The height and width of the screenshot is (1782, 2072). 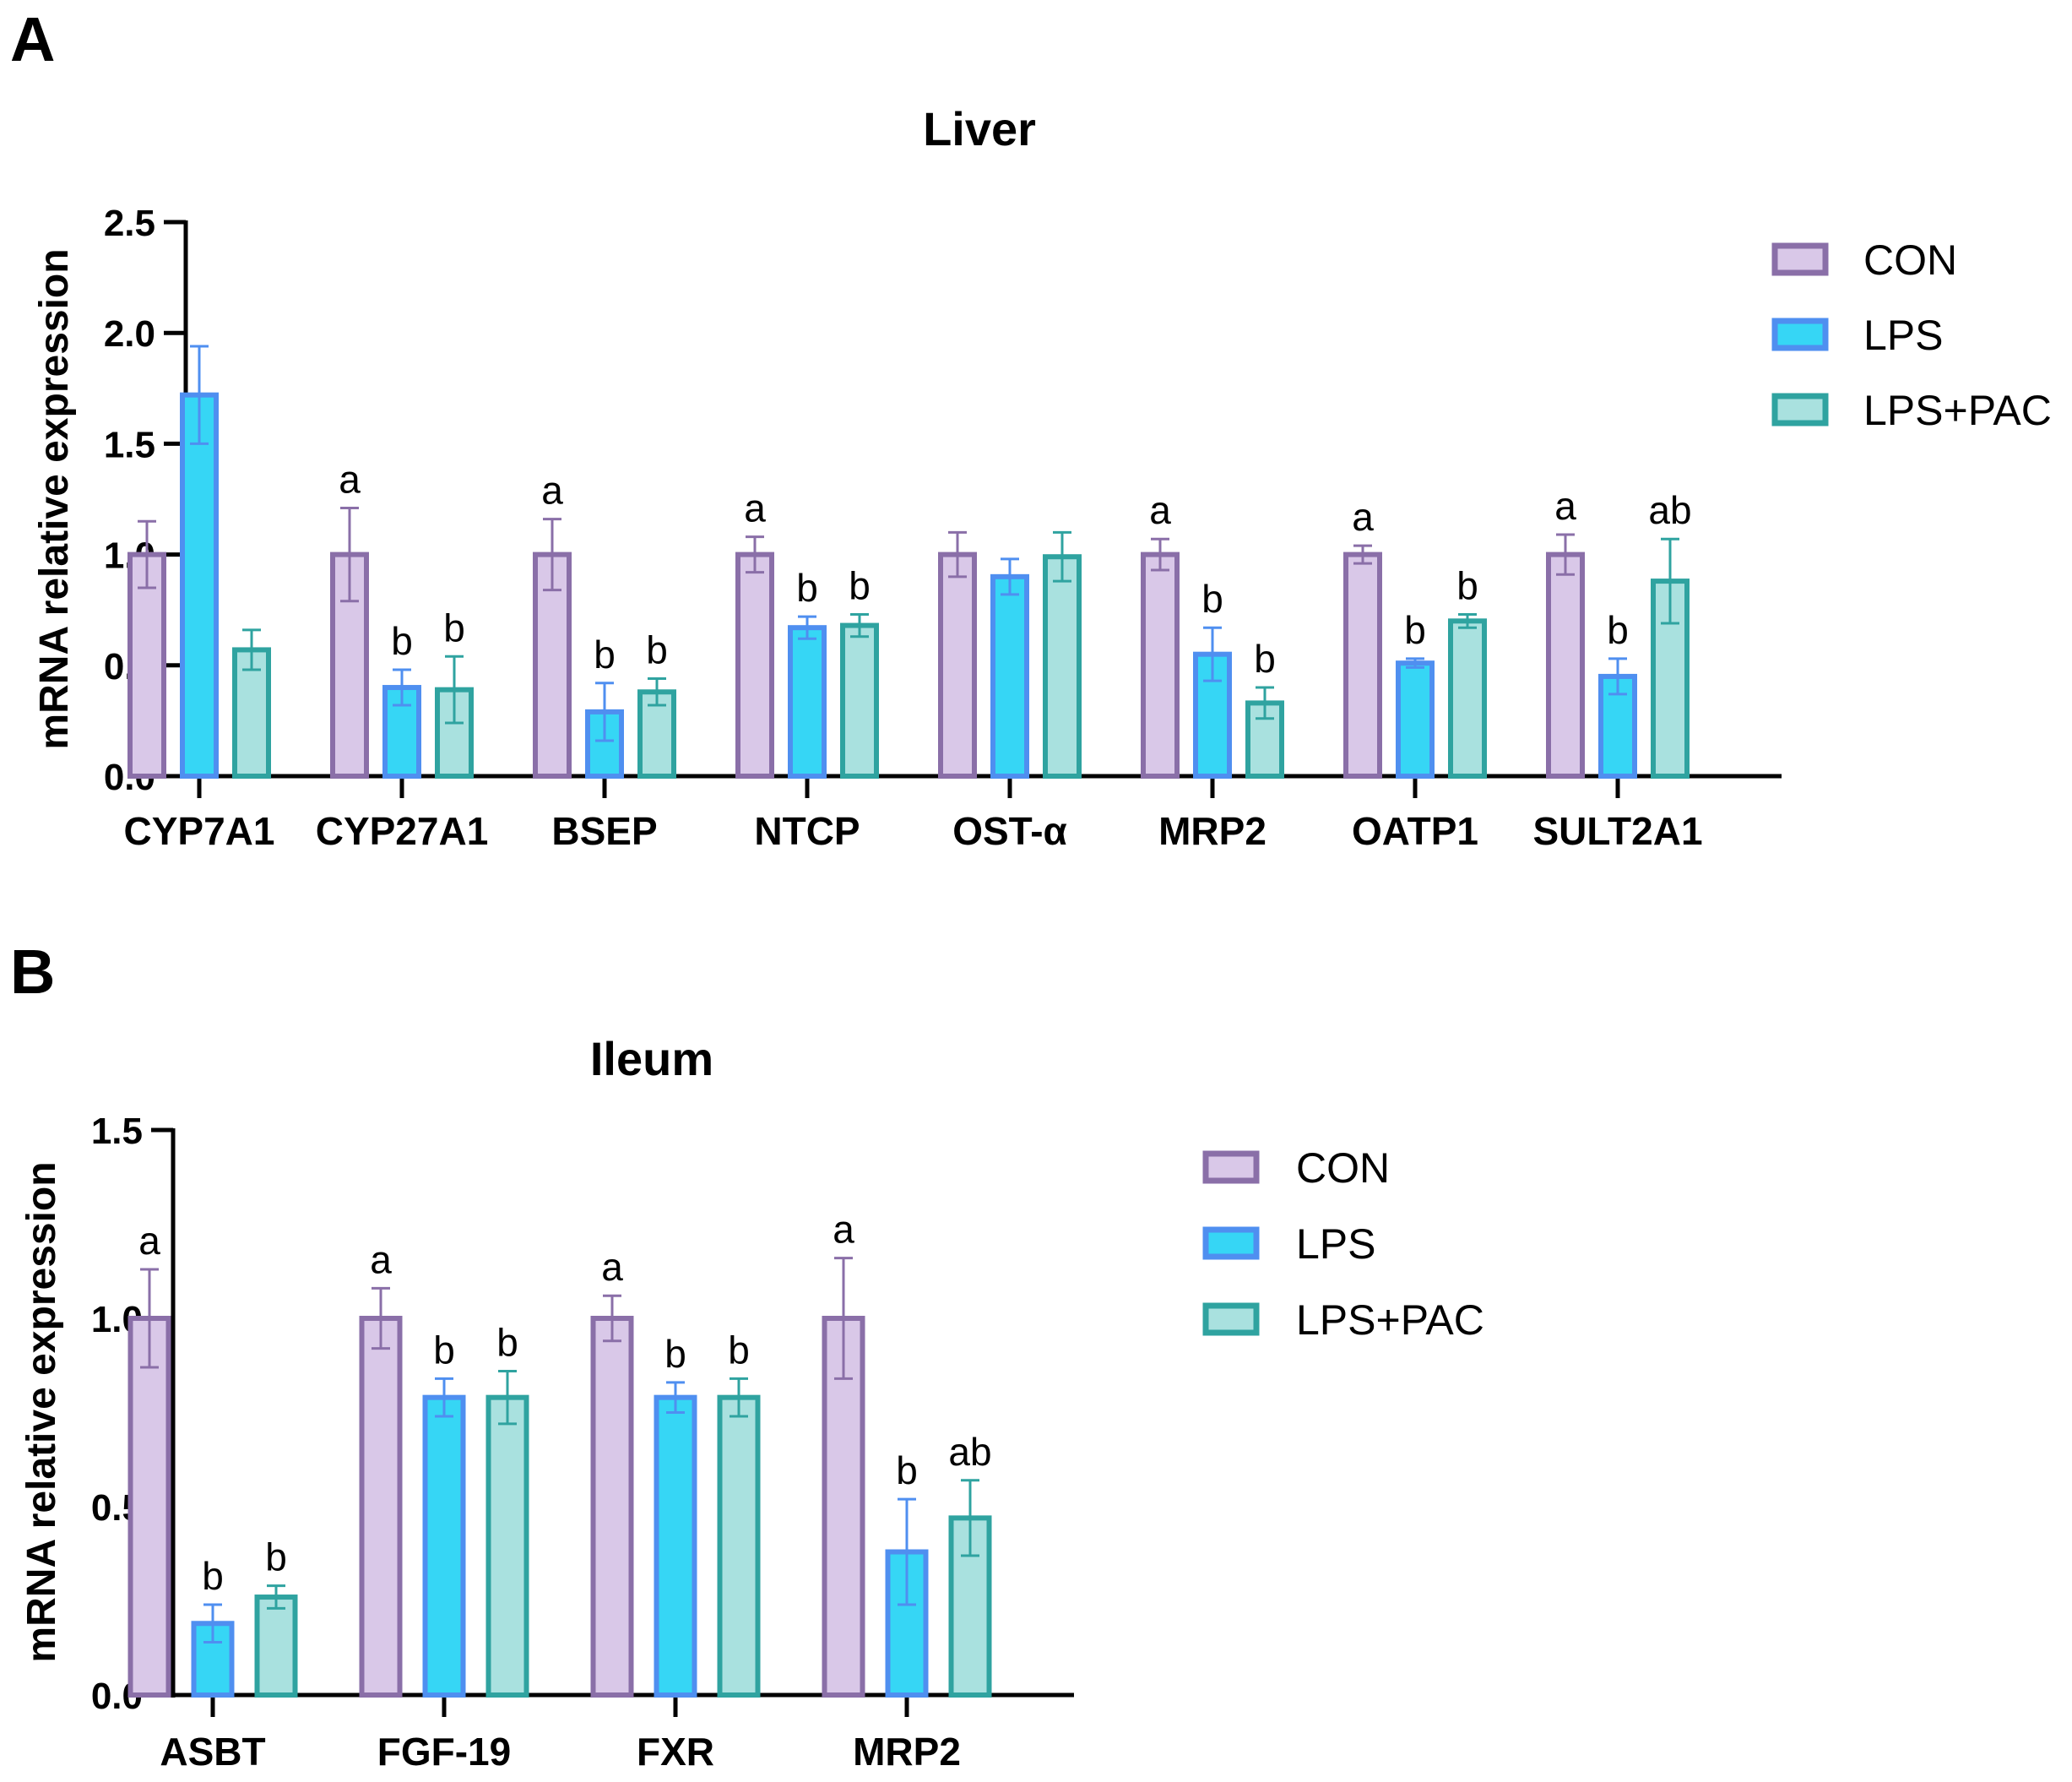 I want to click on y-tick-label: 2.0, so click(x=129, y=334).